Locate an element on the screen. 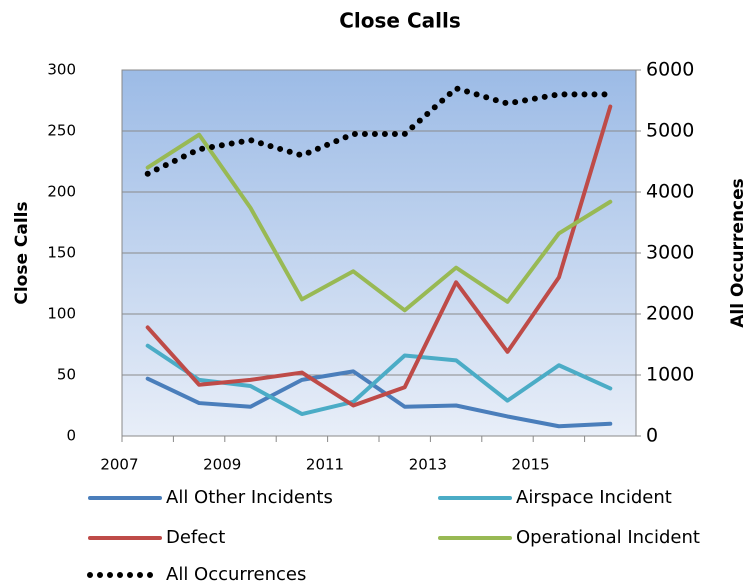 The height and width of the screenshot is (588, 754). y-tick-label: 200 is located at coordinates (61, 192).